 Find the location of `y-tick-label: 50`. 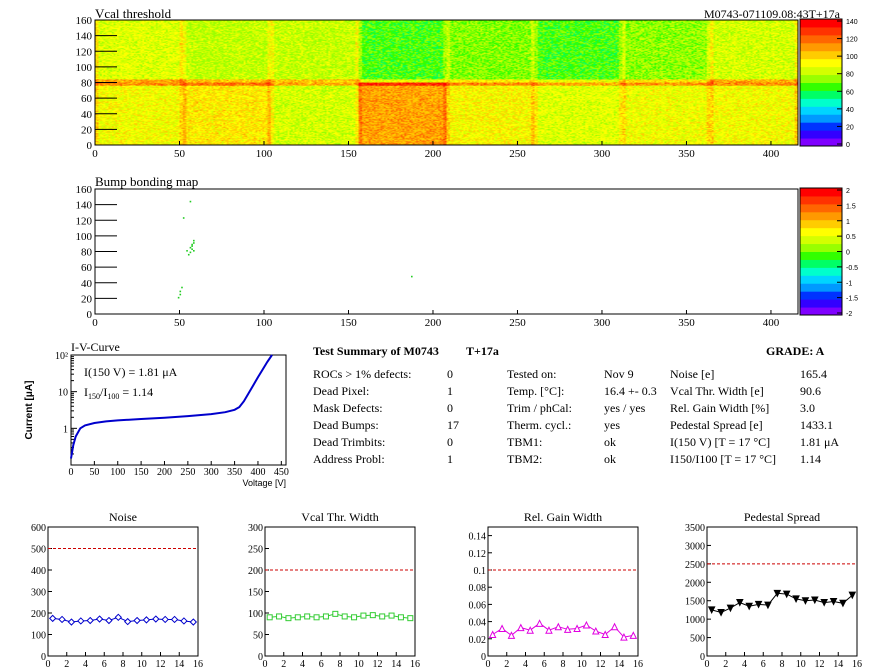

y-tick-label: 50 is located at coordinates (258, 636).